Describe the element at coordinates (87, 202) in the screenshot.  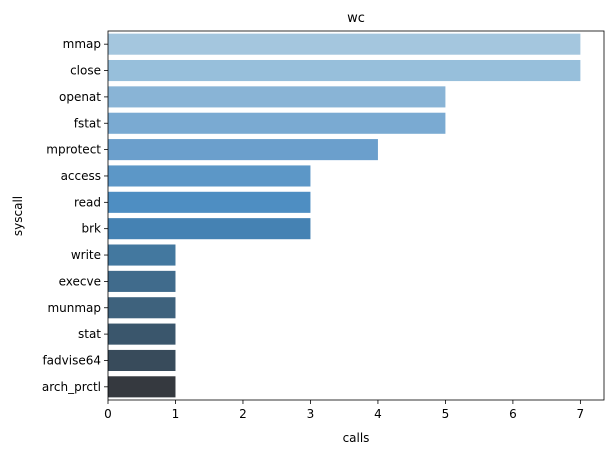
I see `y-tick-label: read` at that location.